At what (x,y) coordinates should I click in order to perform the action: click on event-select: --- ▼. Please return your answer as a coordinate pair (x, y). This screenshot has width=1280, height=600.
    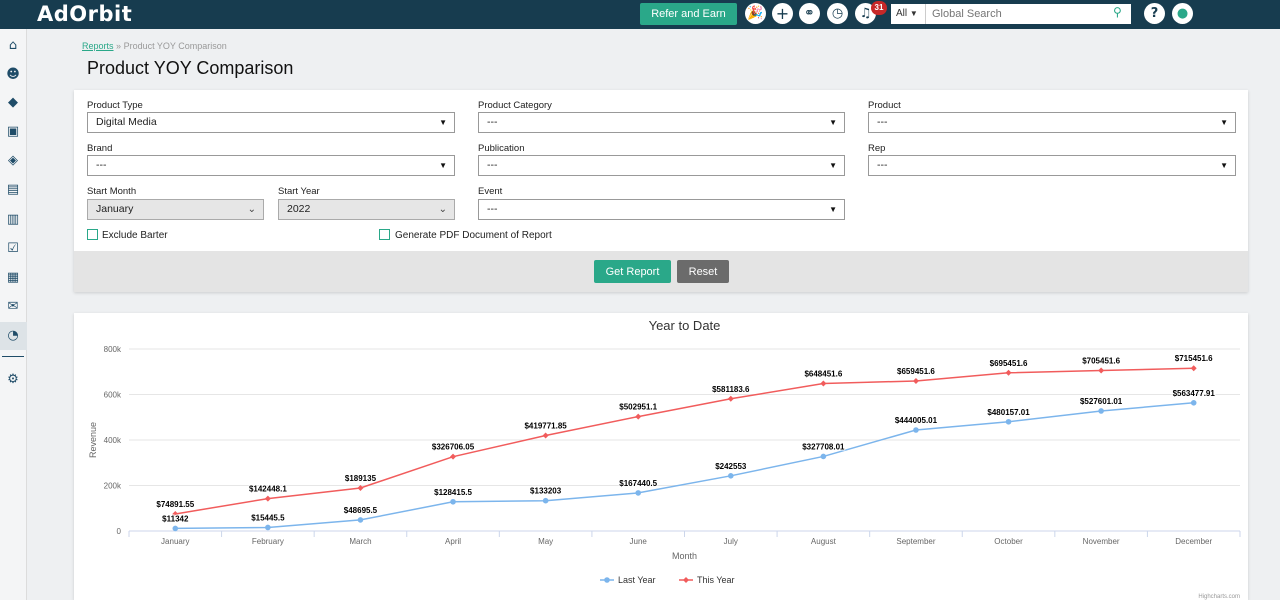
    Looking at the image, I should click on (661, 209).